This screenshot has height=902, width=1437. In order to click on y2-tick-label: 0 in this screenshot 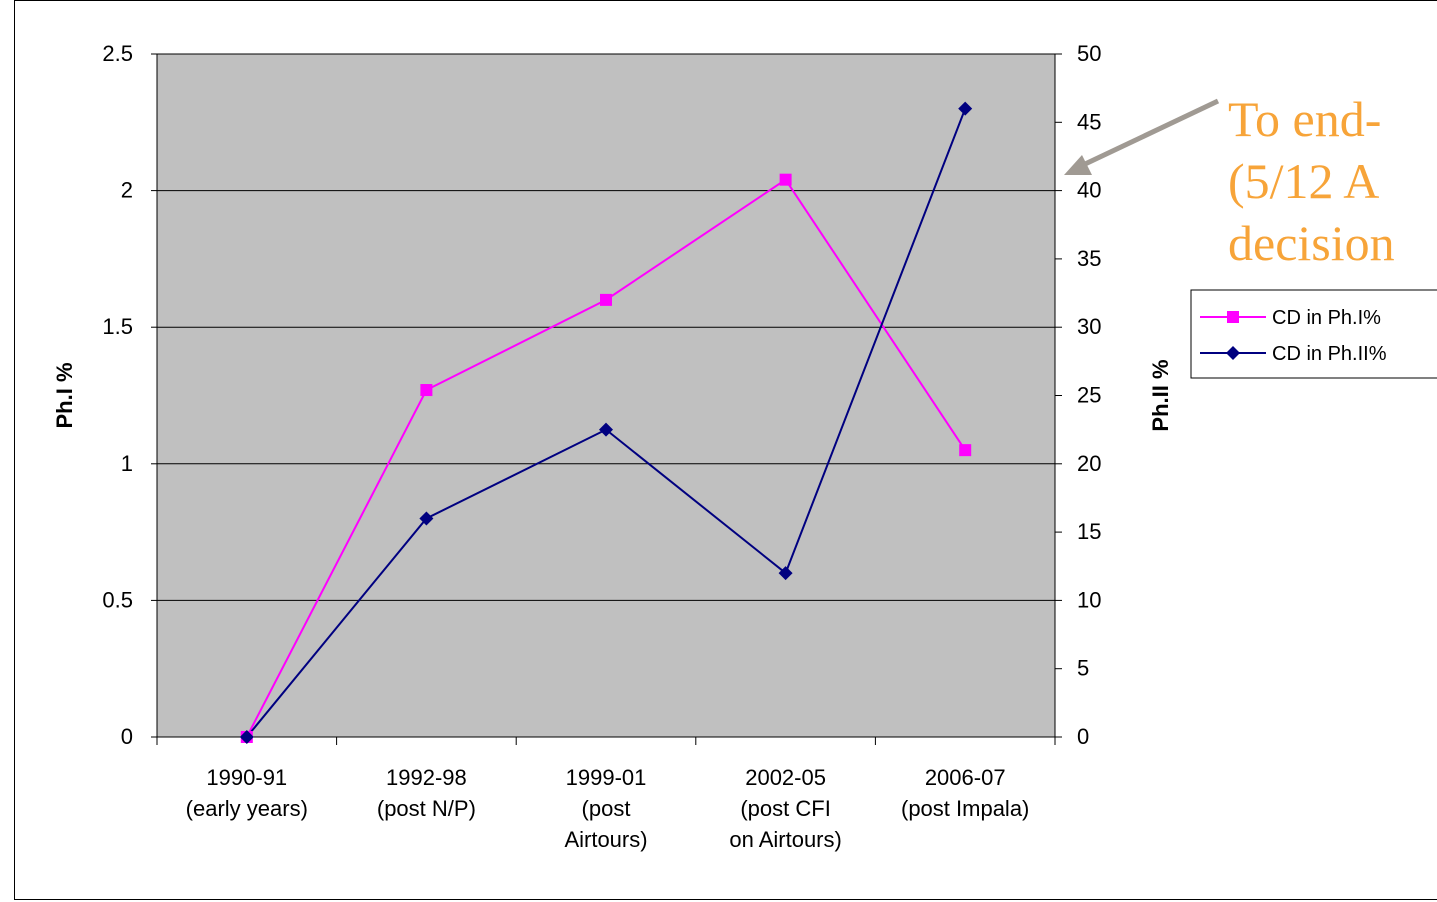, I will do `click(1083, 736)`.